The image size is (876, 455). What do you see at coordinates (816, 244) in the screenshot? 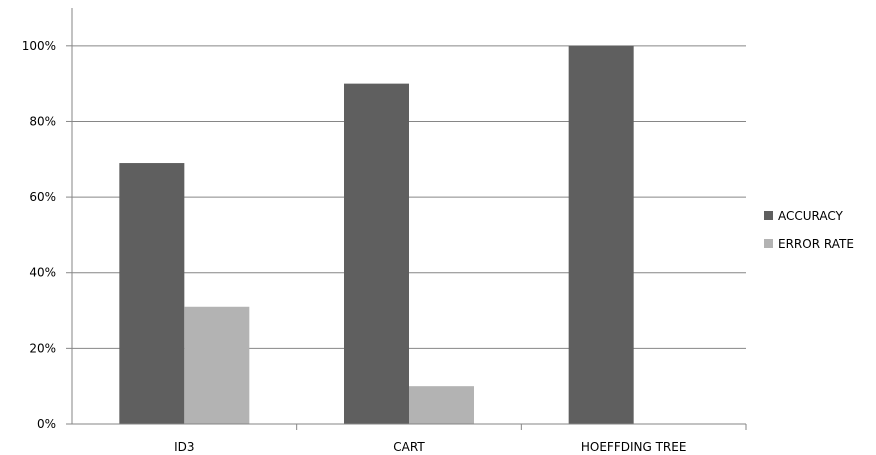
I see `legend-label: ERROR RATE` at bounding box center [816, 244].